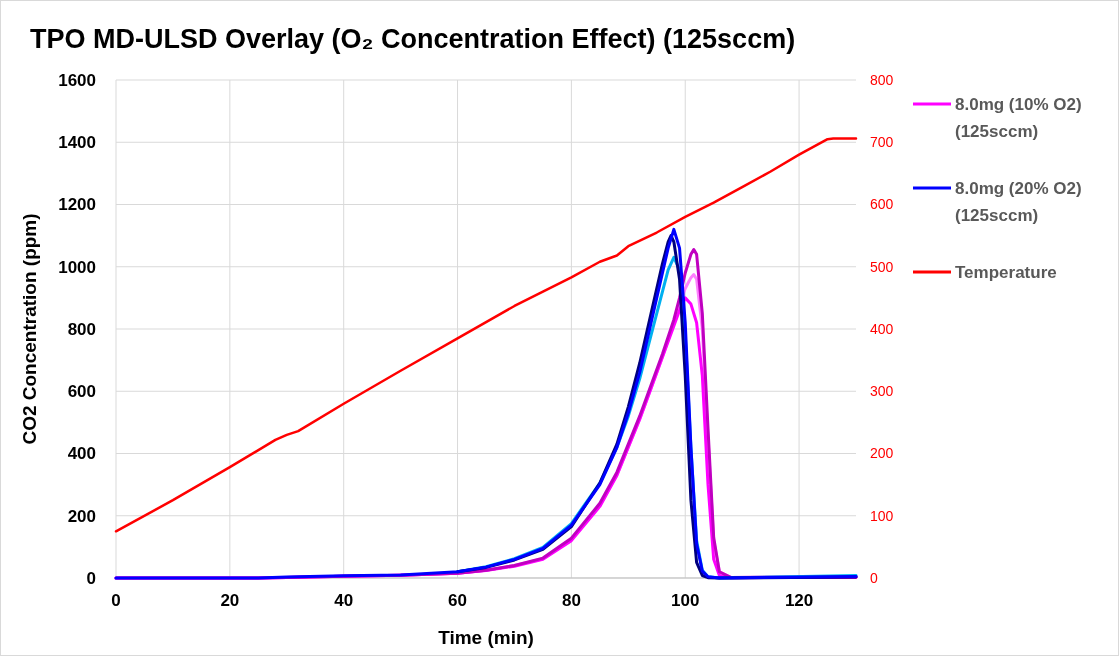  What do you see at coordinates (882, 79) in the screenshot?
I see `y2-tick-label: 800` at bounding box center [882, 79].